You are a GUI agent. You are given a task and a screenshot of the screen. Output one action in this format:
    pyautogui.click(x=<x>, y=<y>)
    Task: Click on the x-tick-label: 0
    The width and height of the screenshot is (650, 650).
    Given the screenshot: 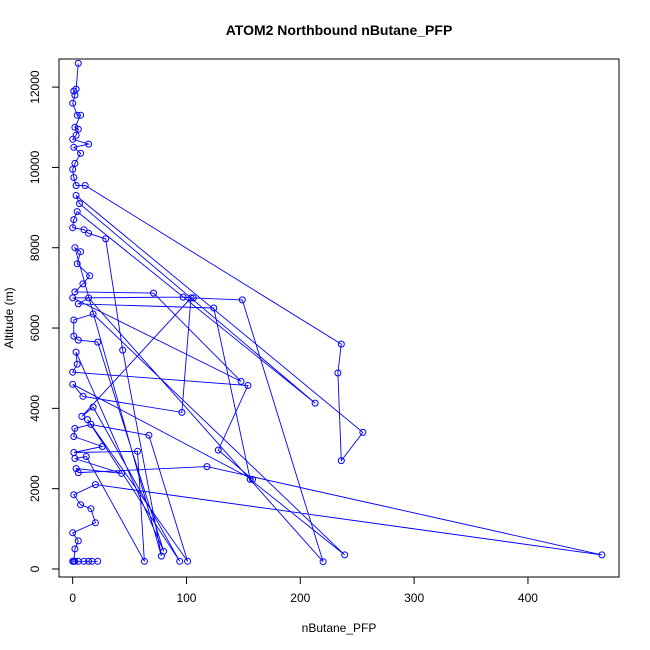 What is the action you would take?
    pyautogui.click(x=72, y=598)
    